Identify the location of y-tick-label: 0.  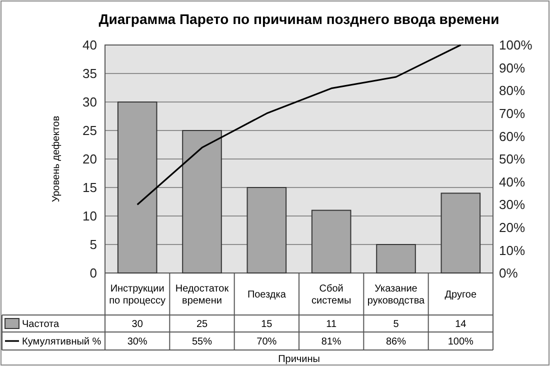
(93, 273).